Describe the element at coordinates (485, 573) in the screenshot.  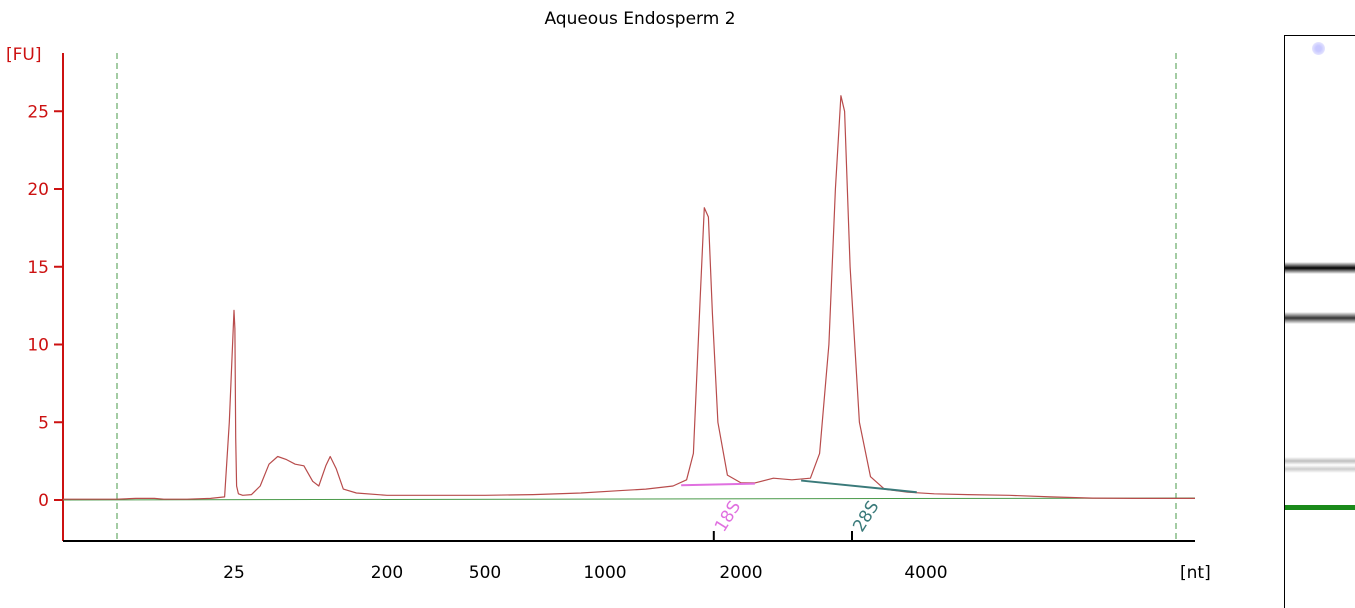
I see `x-tick-label: 500` at that location.